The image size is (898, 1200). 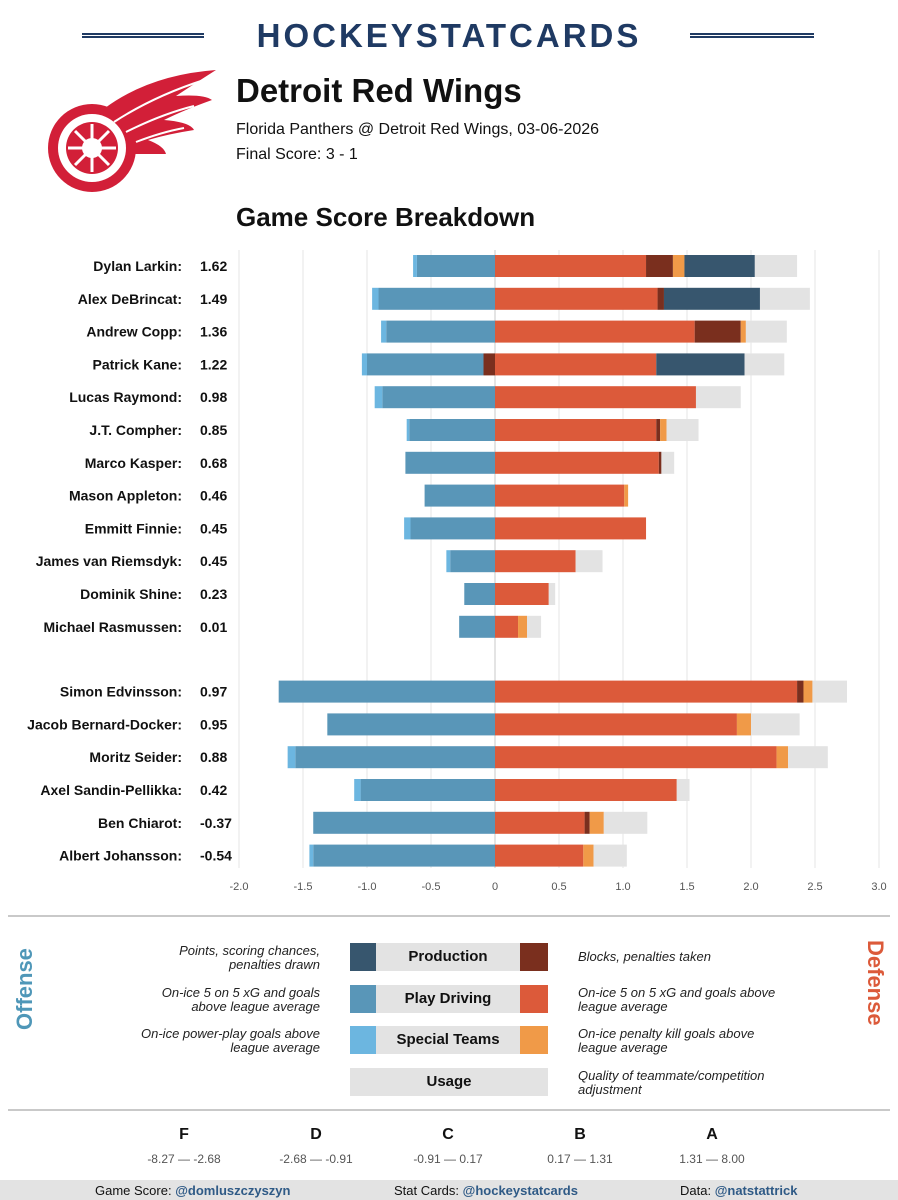 What do you see at coordinates (520, 1190) in the screenshot?
I see `footer-stat-cards-handle: @hockeystatcards` at bounding box center [520, 1190].